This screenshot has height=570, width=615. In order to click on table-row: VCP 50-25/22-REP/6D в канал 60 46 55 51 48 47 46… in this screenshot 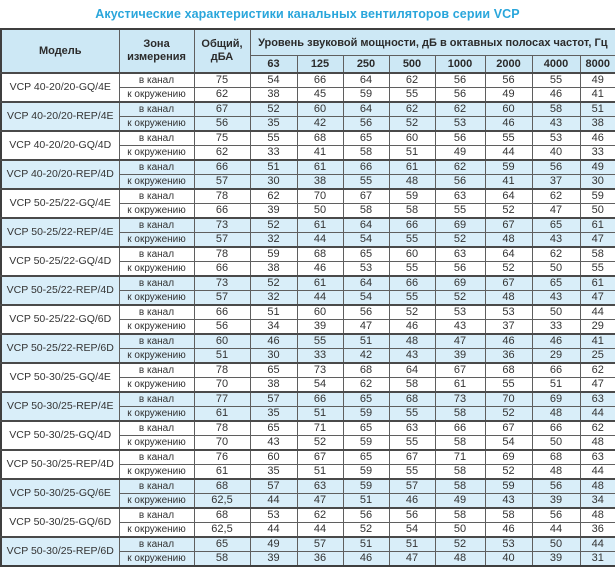, I will do `click(307, 348)`.